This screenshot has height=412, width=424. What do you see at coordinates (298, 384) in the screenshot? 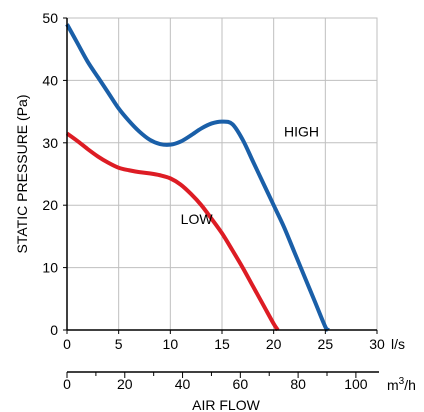
I see `x2-tick-label: 80` at bounding box center [298, 384].